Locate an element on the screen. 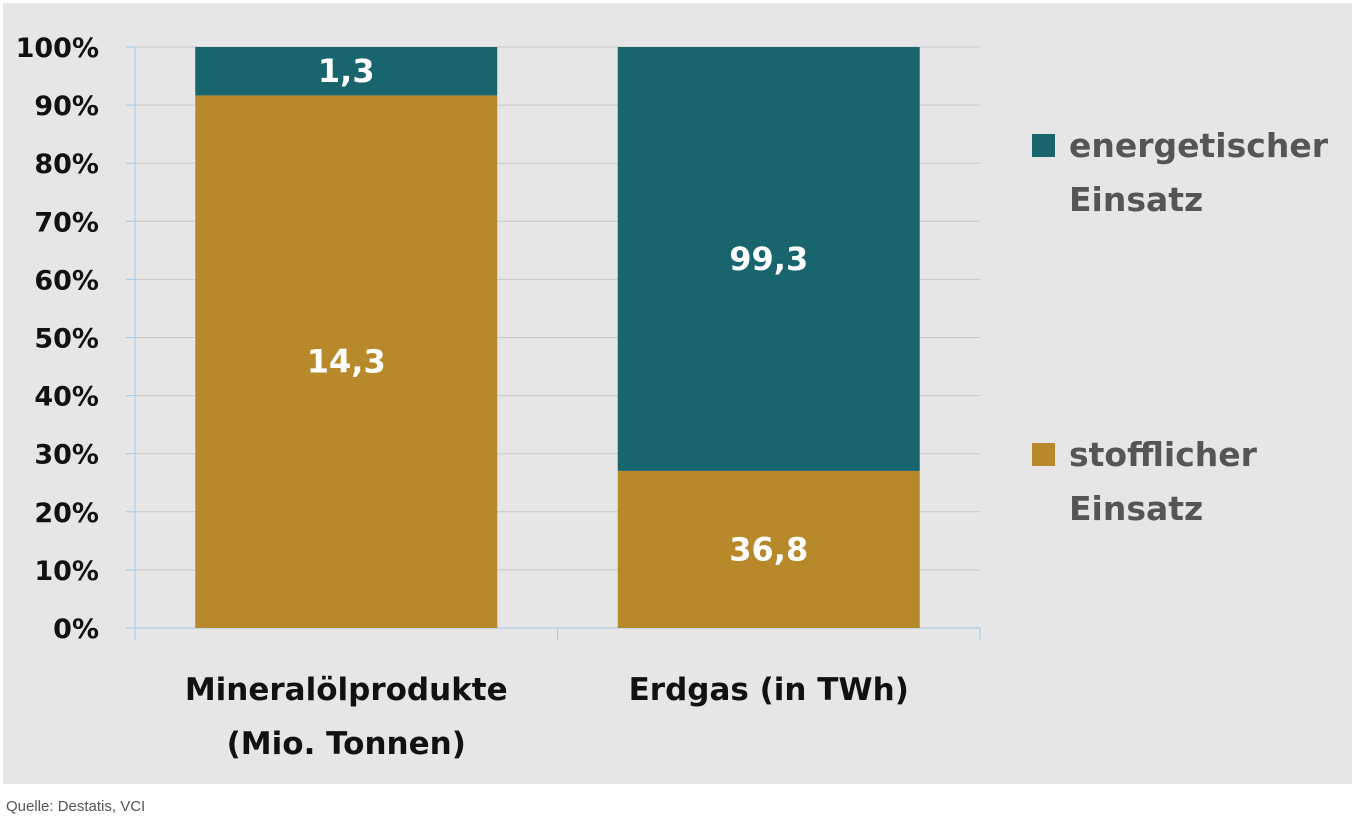  y-tick-label: 30% is located at coordinates (66, 455).